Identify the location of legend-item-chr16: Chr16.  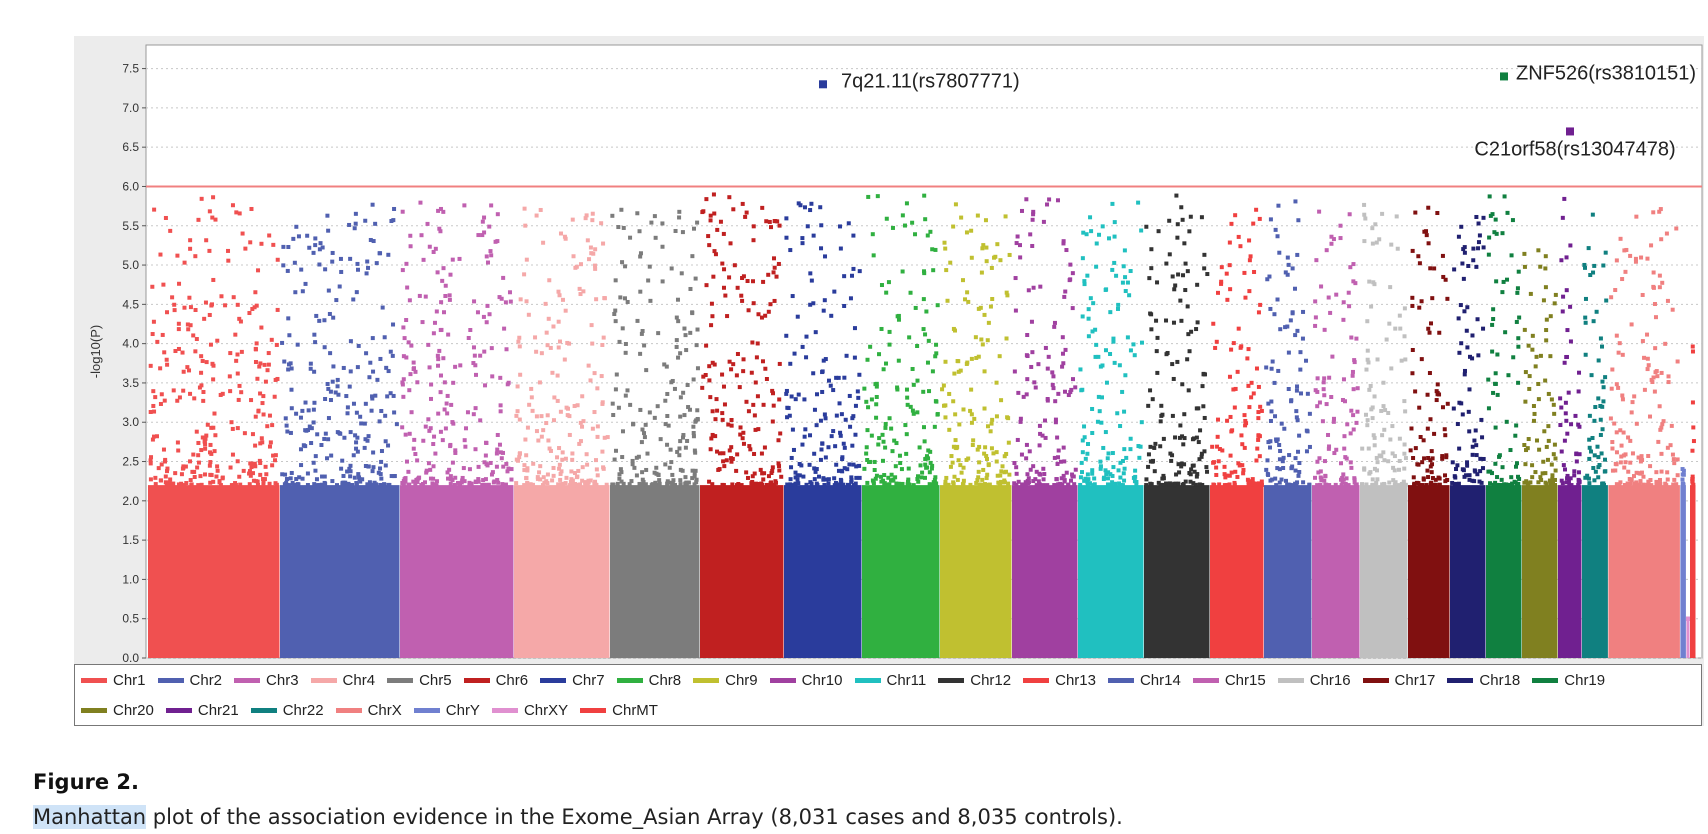
(1314, 680).